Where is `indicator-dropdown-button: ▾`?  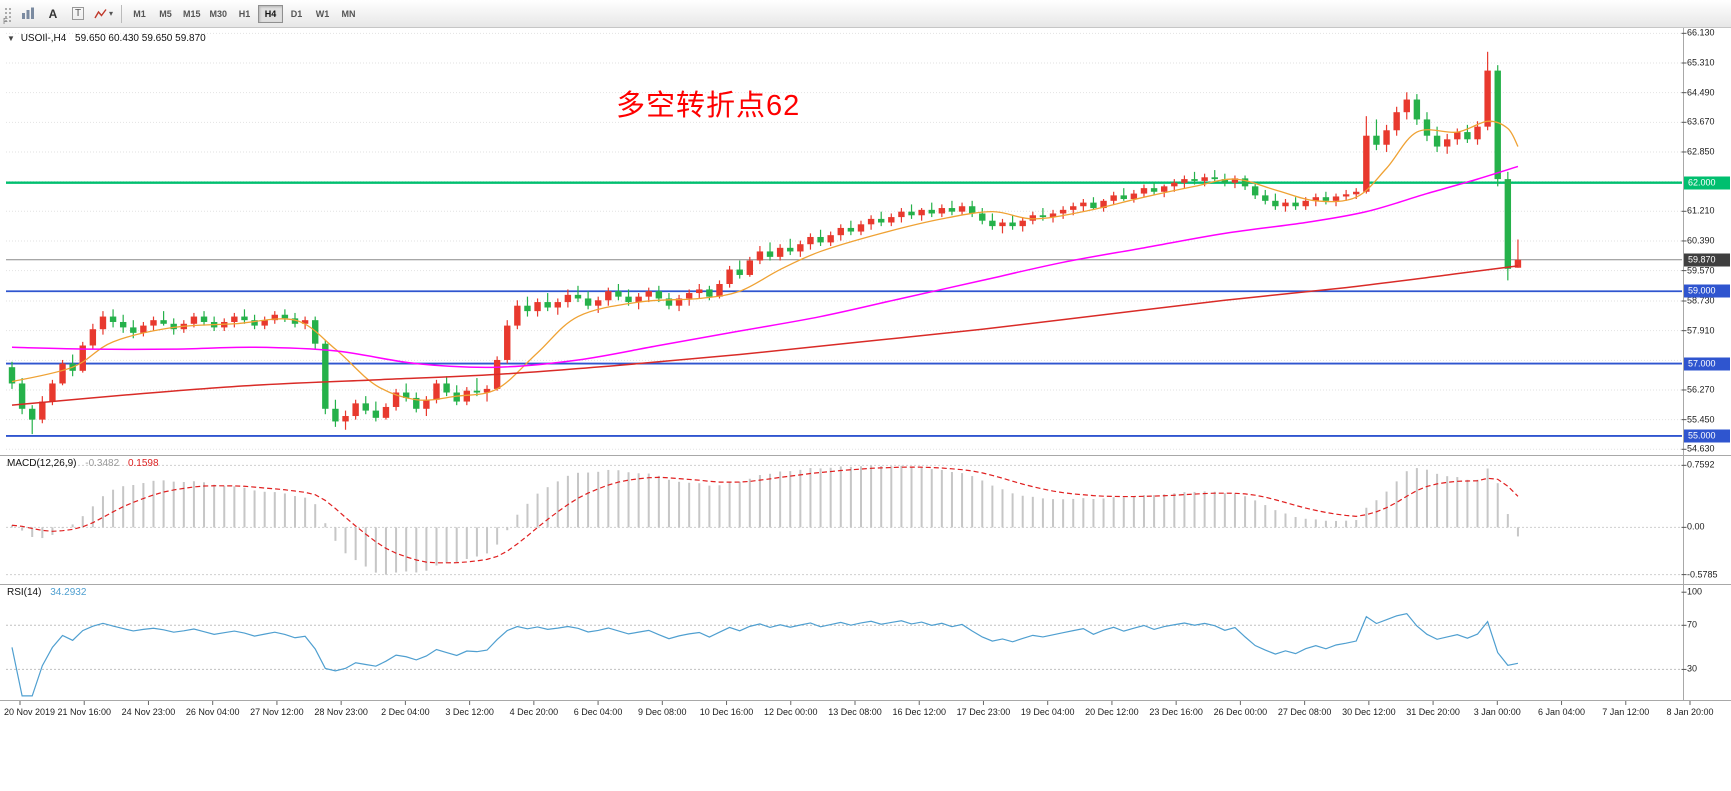 indicator-dropdown-button: ▾ is located at coordinates (103, 14).